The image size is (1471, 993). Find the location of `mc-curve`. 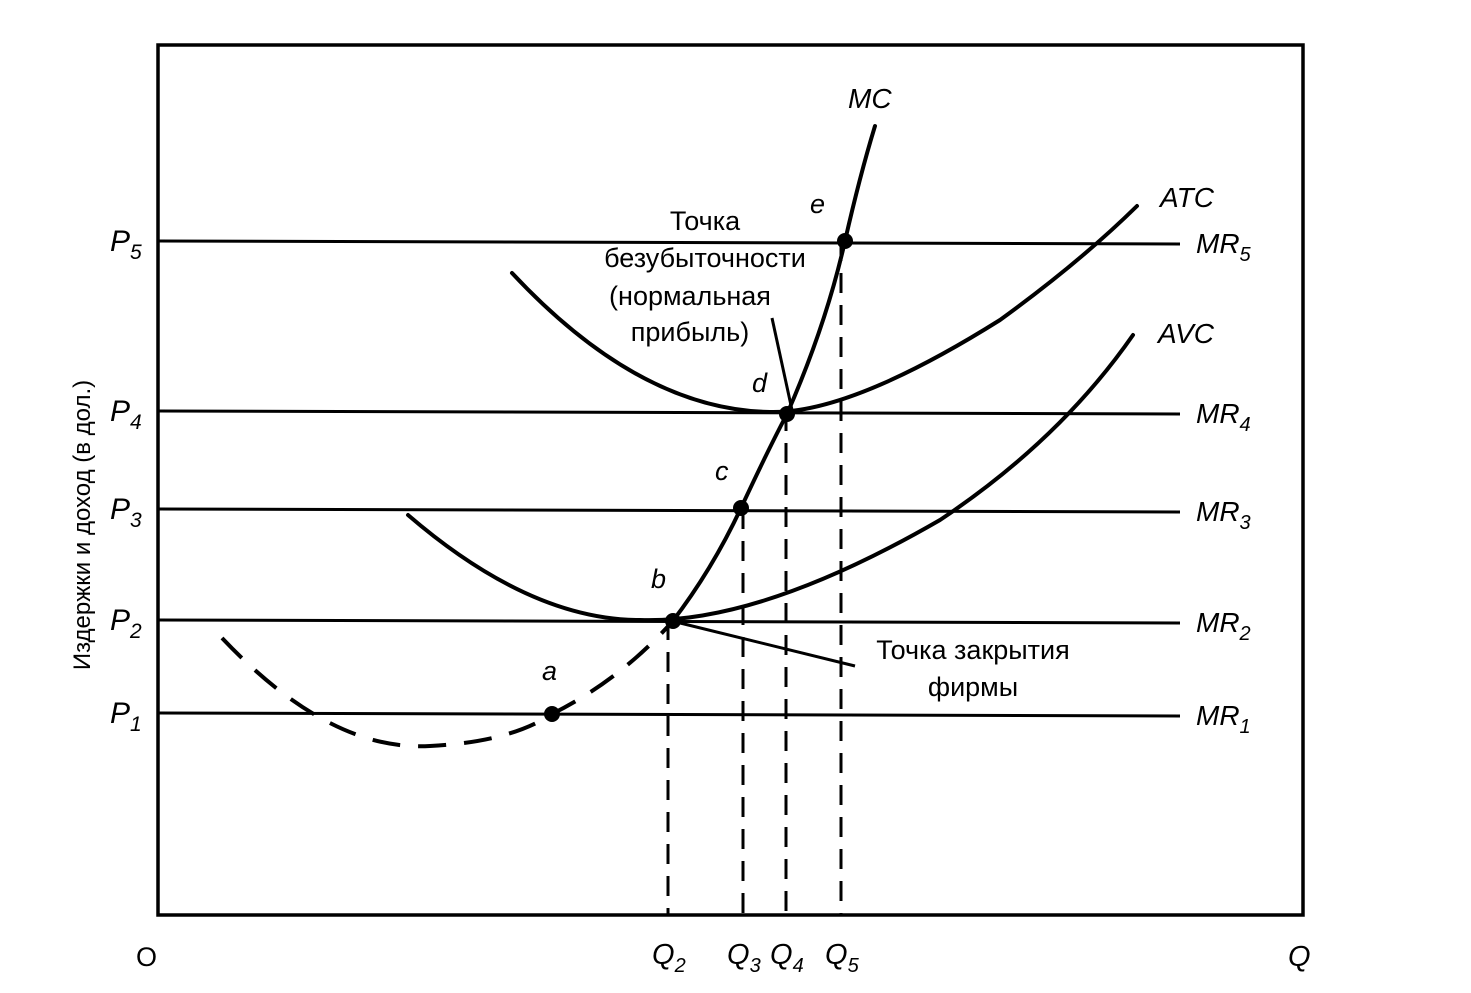

mc-curve is located at coordinates (773, 374).